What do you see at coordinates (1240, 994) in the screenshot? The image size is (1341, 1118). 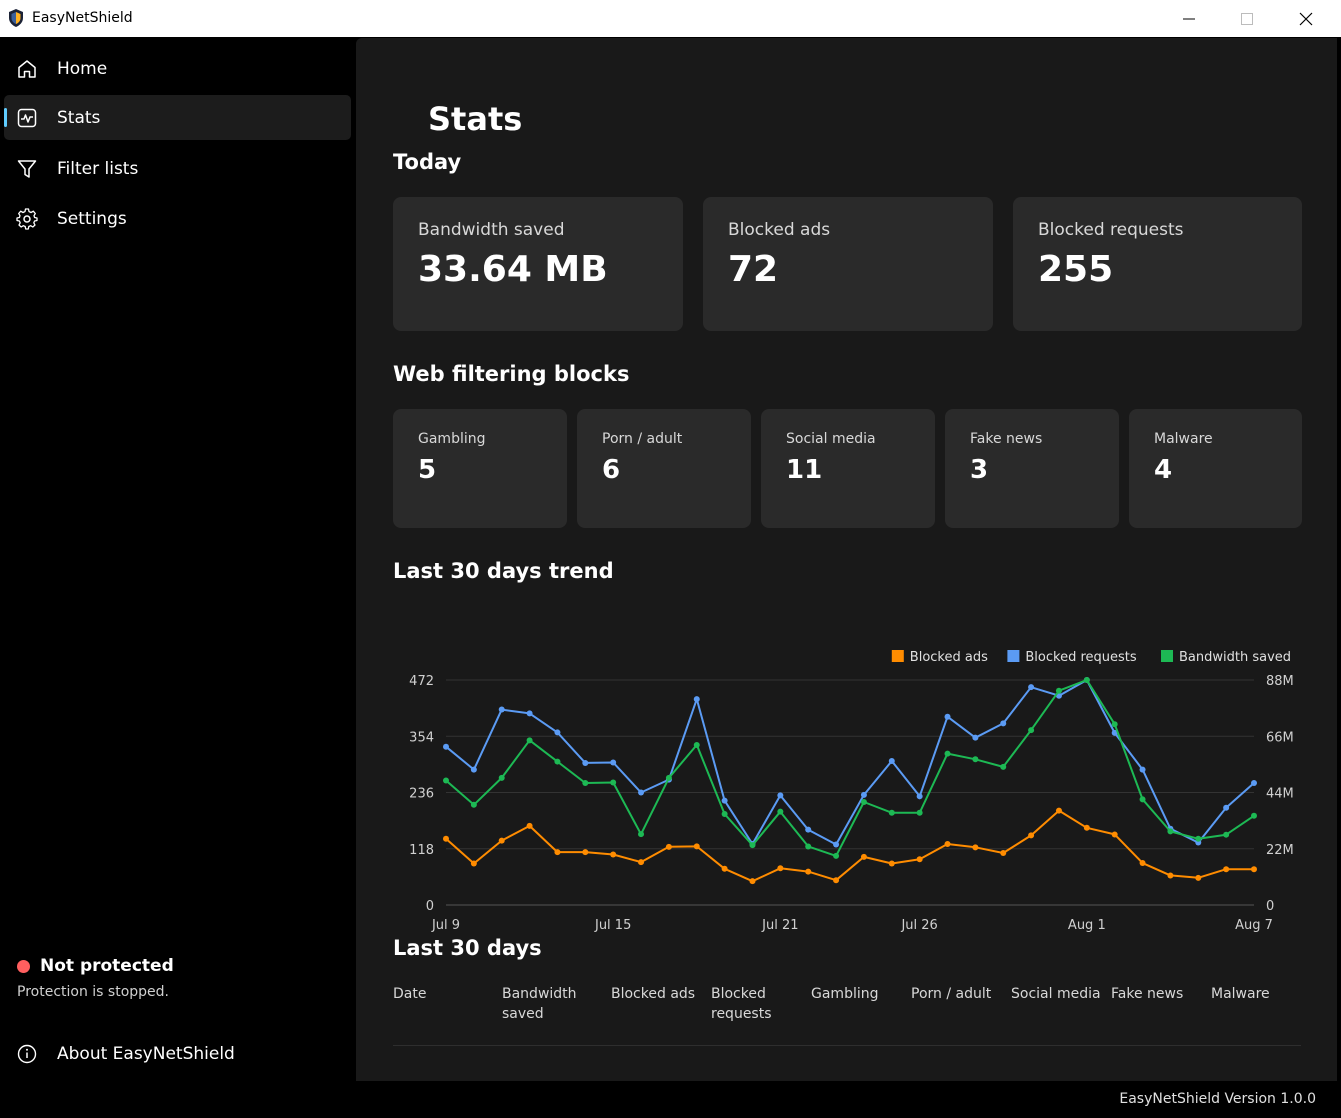 I see `column-header-malware: Malware` at bounding box center [1240, 994].